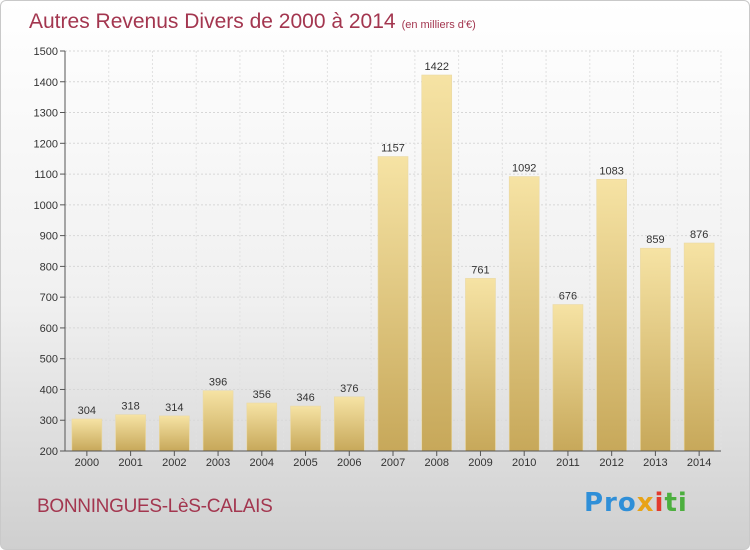 The height and width of the screenshot is (550, 750). I want to click on logo-part-4: ti, so click(676, 503).